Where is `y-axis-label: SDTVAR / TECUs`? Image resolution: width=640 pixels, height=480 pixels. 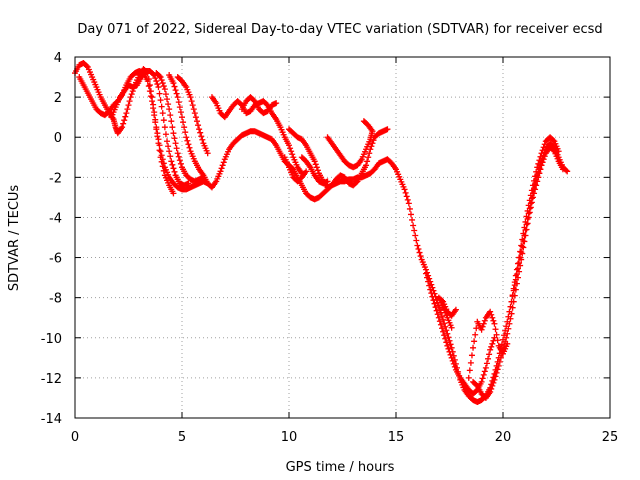 y-axis-label: SDTVAR / TECUs is located at coordinates (14, 238).